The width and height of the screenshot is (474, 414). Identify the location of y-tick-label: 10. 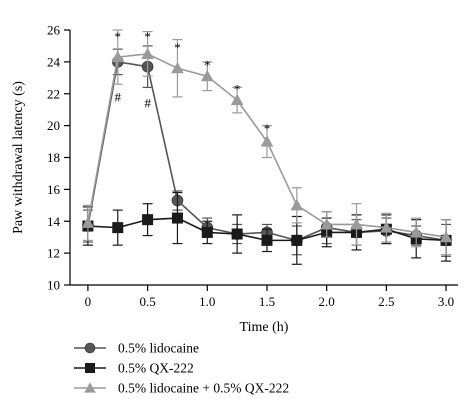
(53, 285).